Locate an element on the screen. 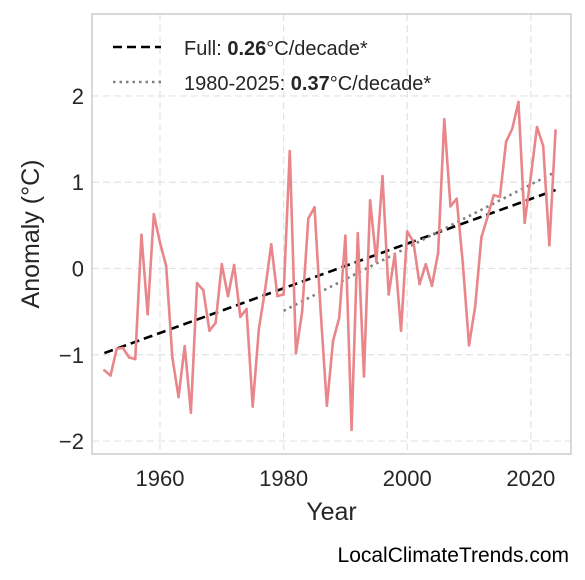 The height and width of the screenshot is (580, 585). legend-recent-value: 0.37 is located at coordinates (310, 84).